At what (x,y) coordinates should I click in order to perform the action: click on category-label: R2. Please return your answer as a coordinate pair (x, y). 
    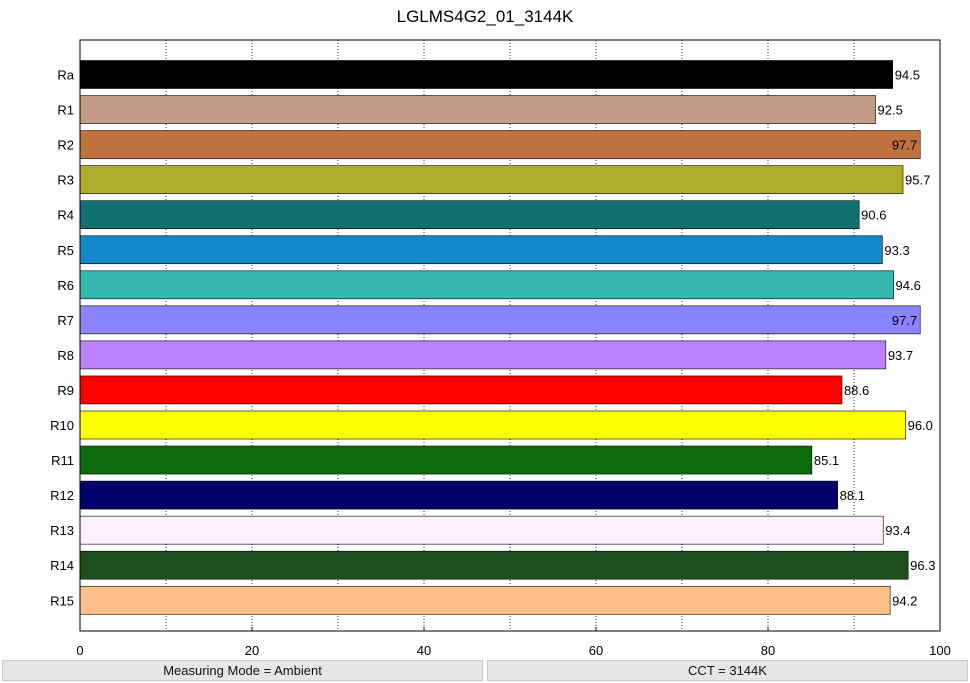
    Looking at the image, I should click on (65, 145).